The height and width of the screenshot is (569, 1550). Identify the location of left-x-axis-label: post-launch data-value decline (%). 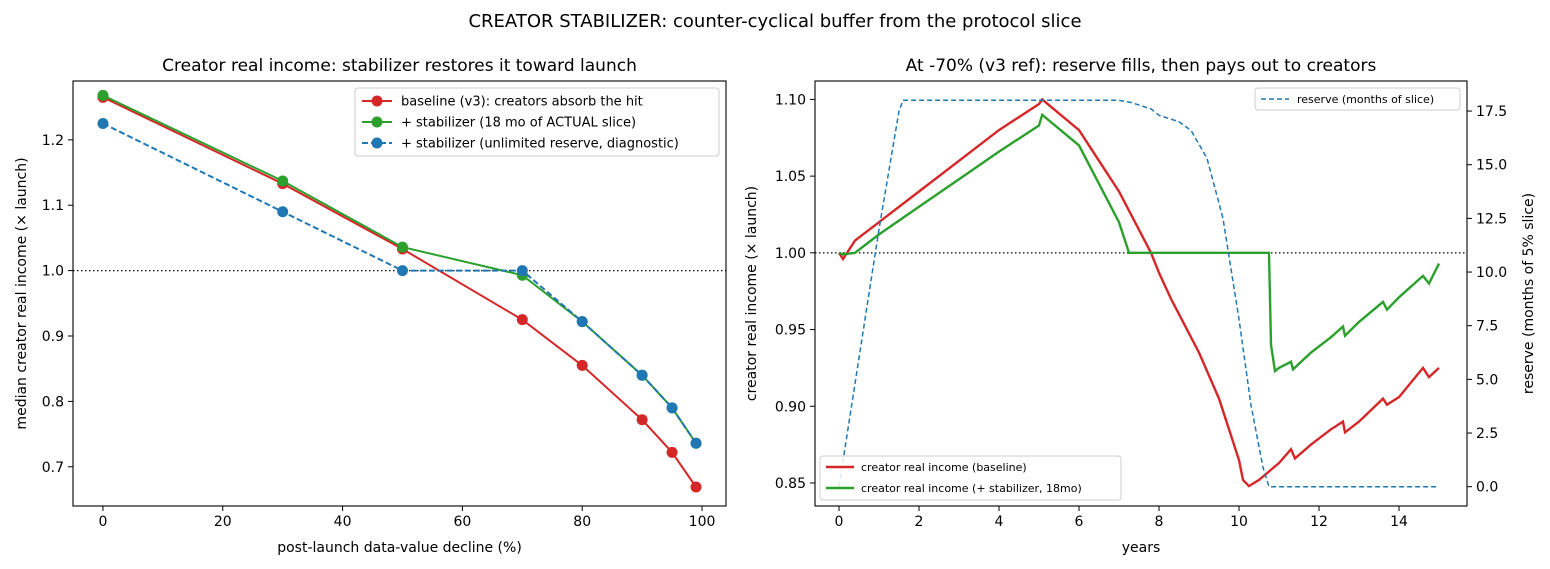
(399, 548).